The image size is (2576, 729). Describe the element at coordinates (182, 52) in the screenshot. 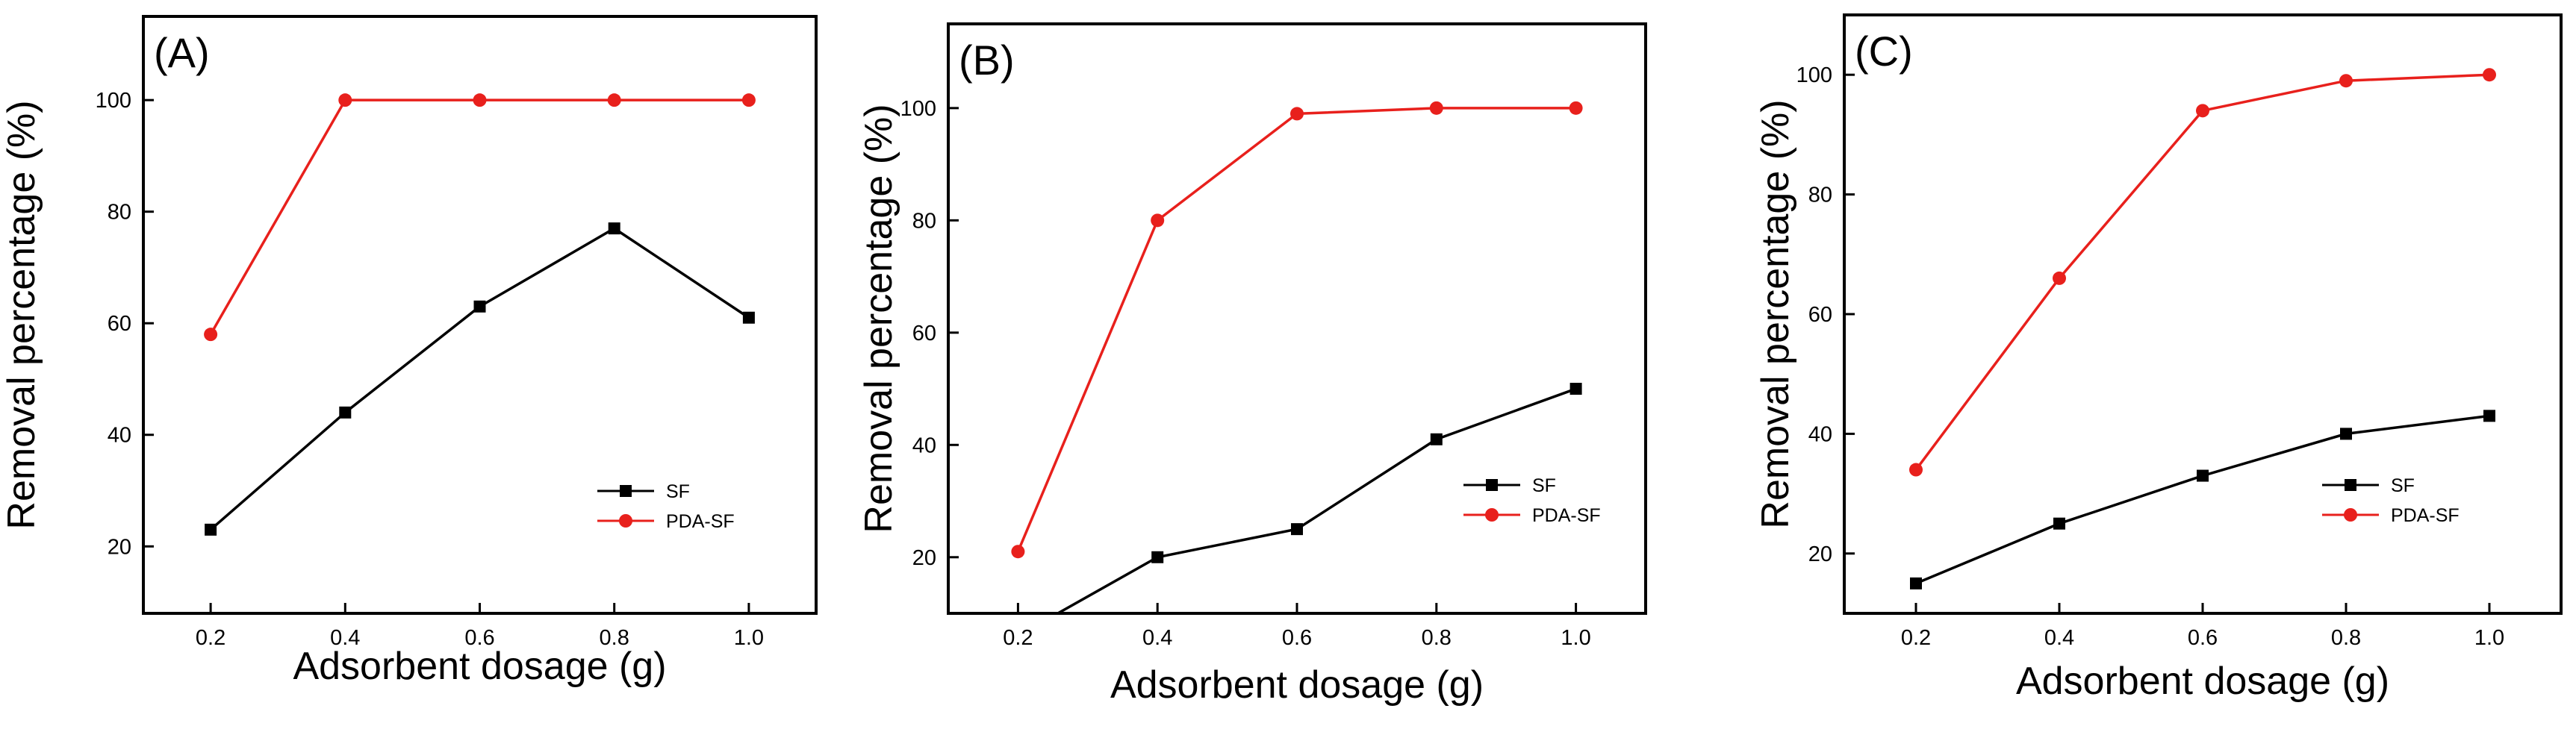

I see `panel-label: (A)` at that location.